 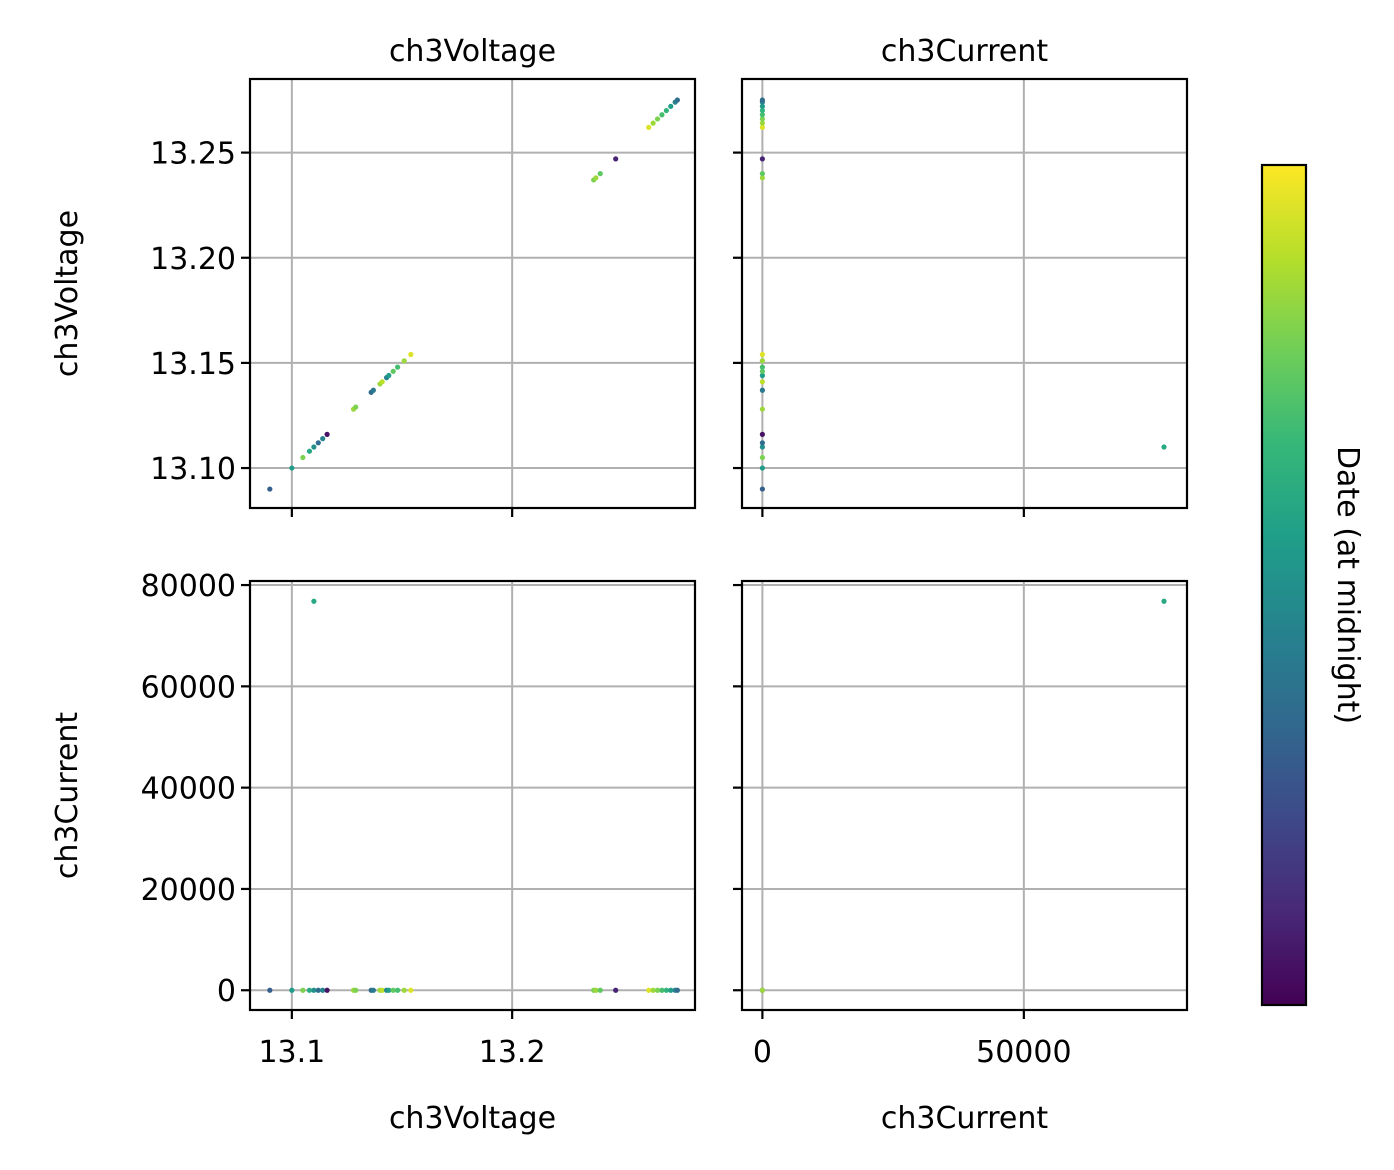 What do you see at coordinates (226, 991) in the screenshot?
I see `y-tick-label: 0` at bounding box center [226, 991].